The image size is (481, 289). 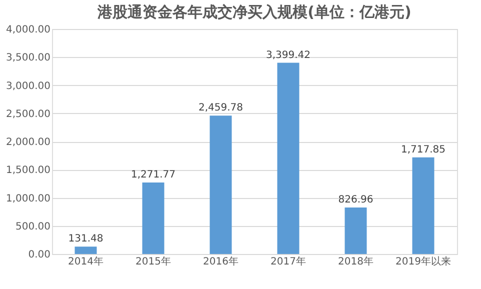 I want to click on y-tick-label: 4,000.00, so click(x=28, y=30).